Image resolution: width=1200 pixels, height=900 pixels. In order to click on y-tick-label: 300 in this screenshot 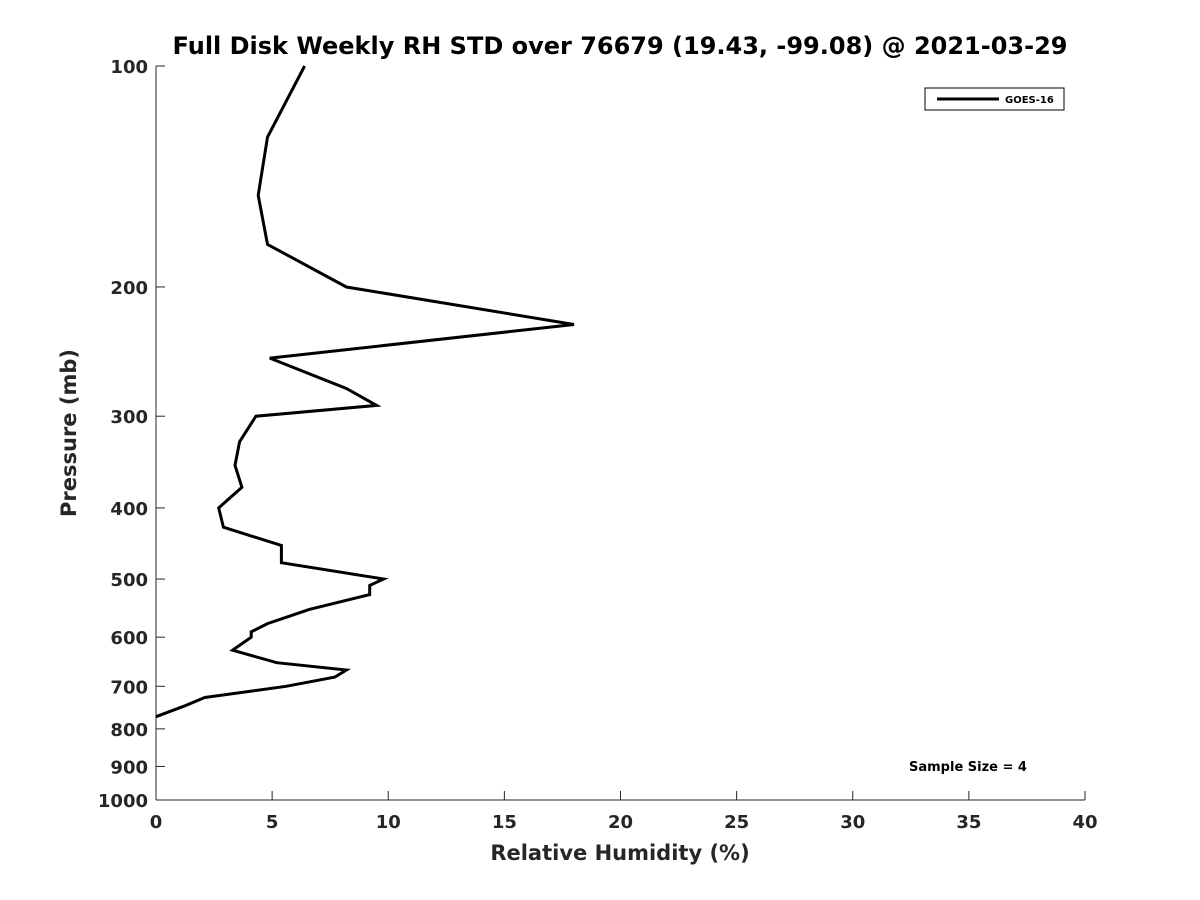, I will do `click(129, 417)`.